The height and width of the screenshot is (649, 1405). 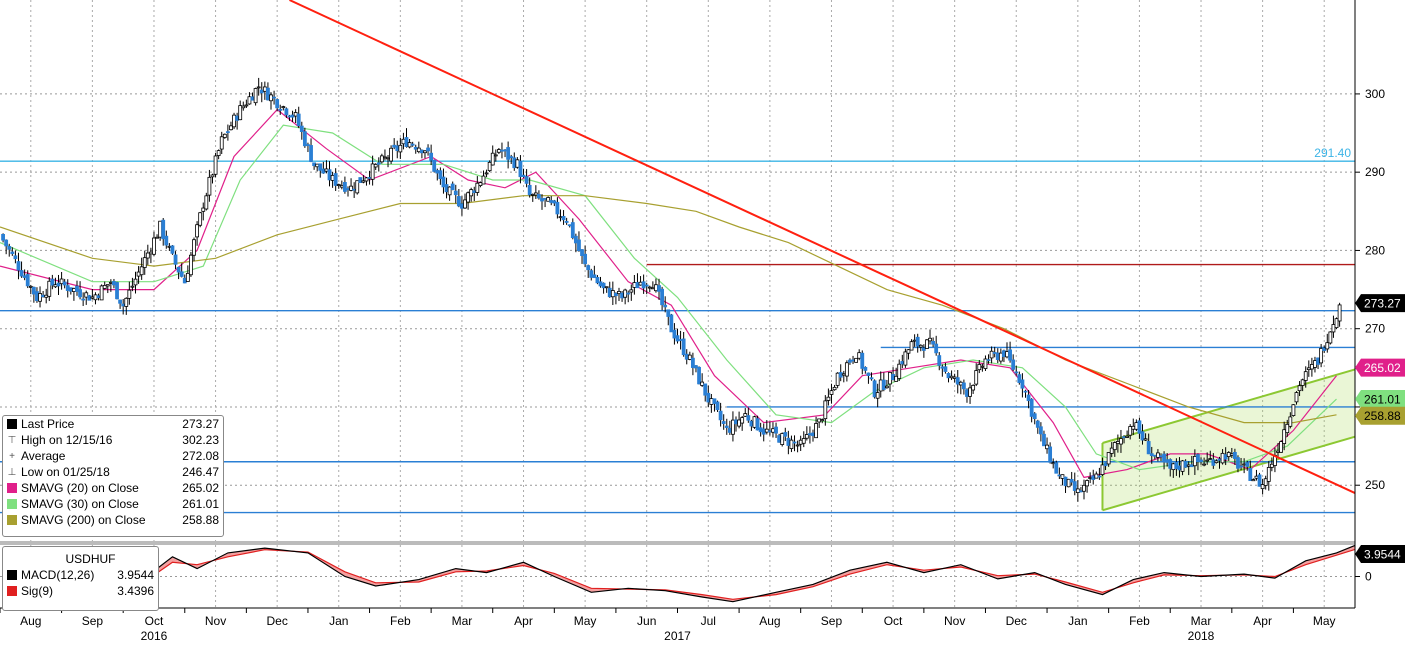 What do you see at coordinates (400, 621) in the screenshot?
I see `x-tick-label: Feb` at bounding box center [400, 621].